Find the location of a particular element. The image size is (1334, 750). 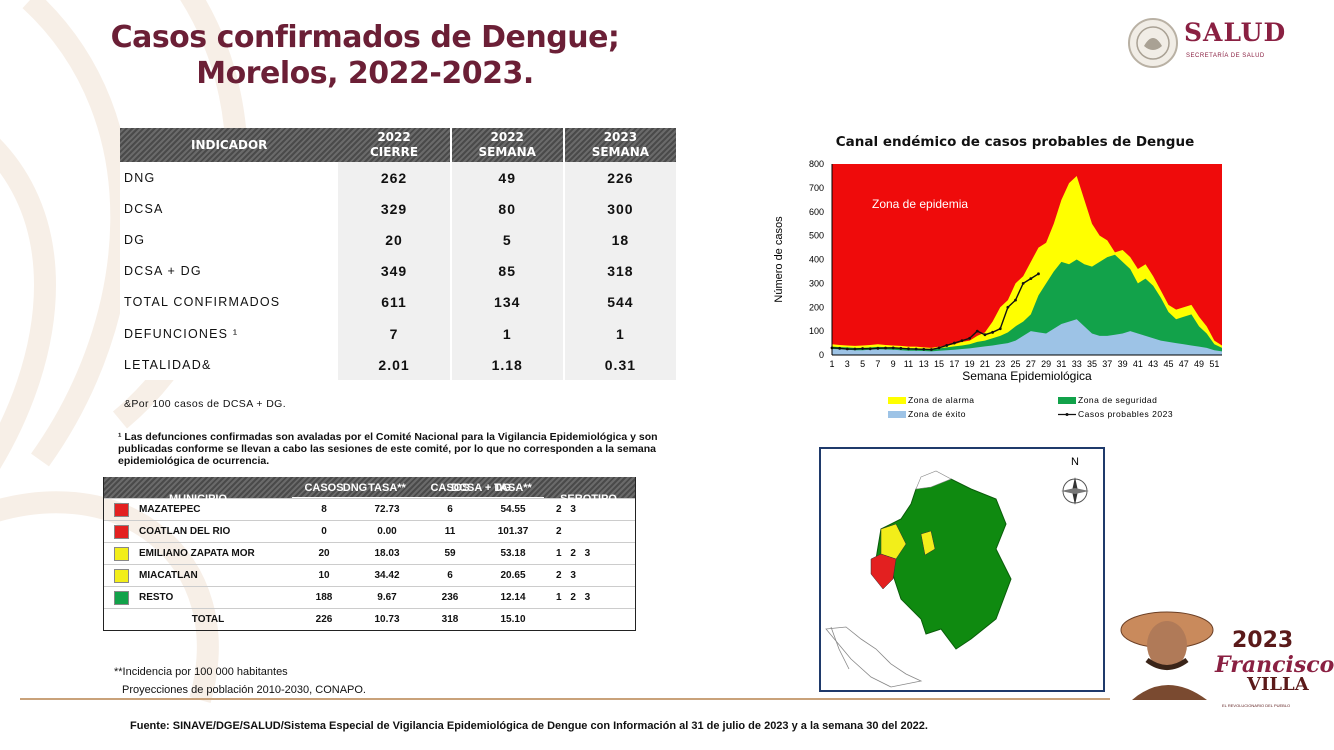

municipio-cell: RESTO is located at coordinates (198, 597).